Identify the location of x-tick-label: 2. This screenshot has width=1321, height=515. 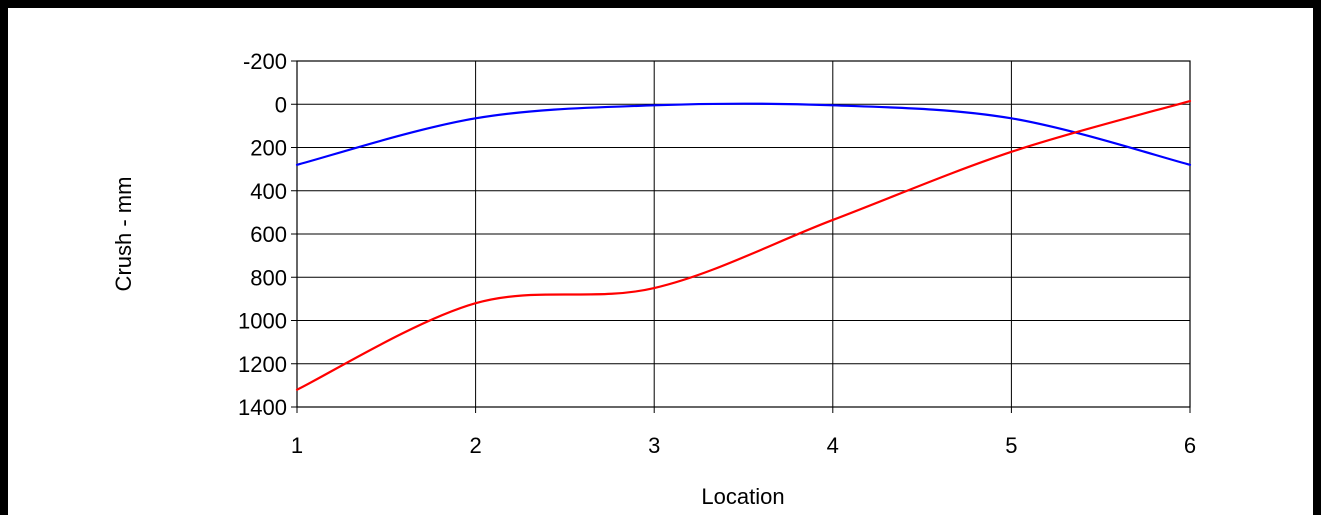
(475, 445).